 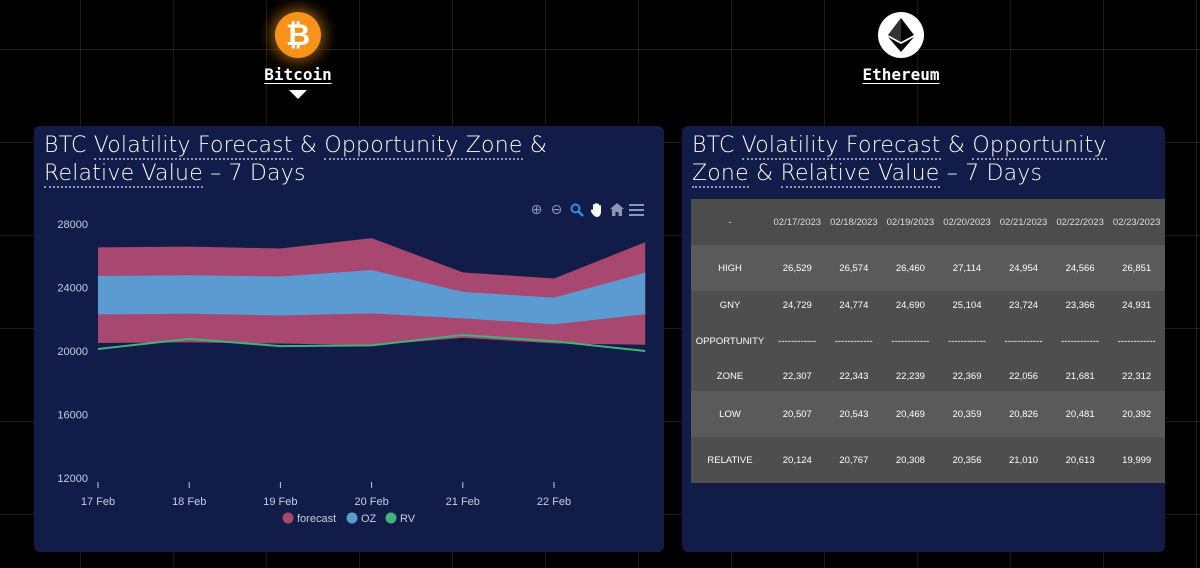 What do you see at coordinates (797, 460) in the screenshot?
I see `table-cell: 20,124` at bounding box center [797, 460].